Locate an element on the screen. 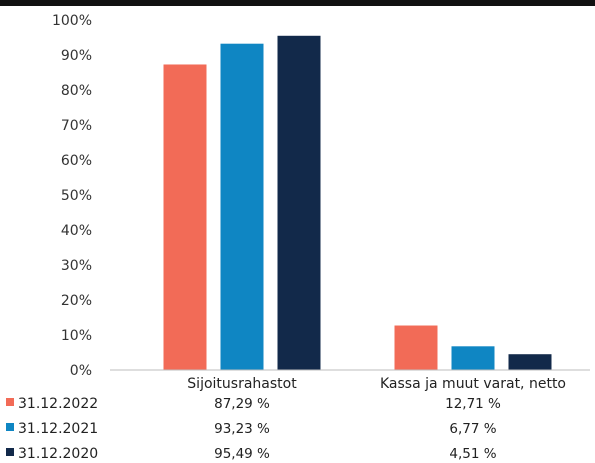  data-table-cell: 12,71 % is located at coordinates (473, 404).